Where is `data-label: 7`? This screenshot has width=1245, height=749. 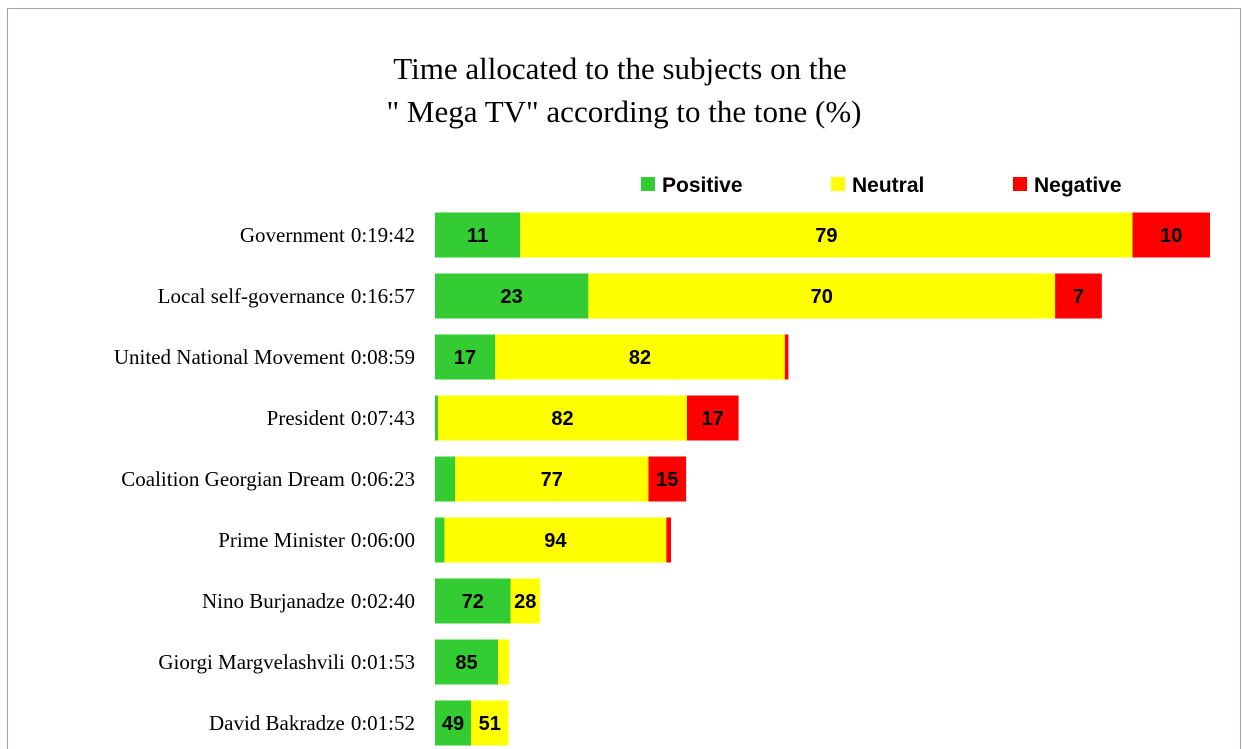 data-label: 7 is located at coordinates (1078, 297).